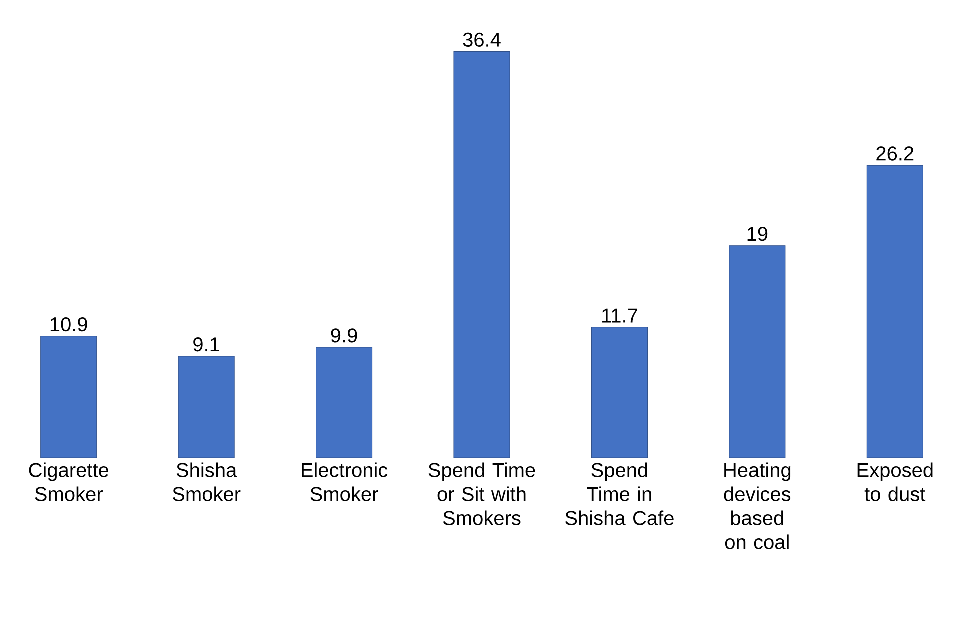 The width and height of the screenshot is (964, 618). What do you see at coordinates (758, 234) in the screenshot?
I see `data-label: 19` at bounding box center [758, 234].